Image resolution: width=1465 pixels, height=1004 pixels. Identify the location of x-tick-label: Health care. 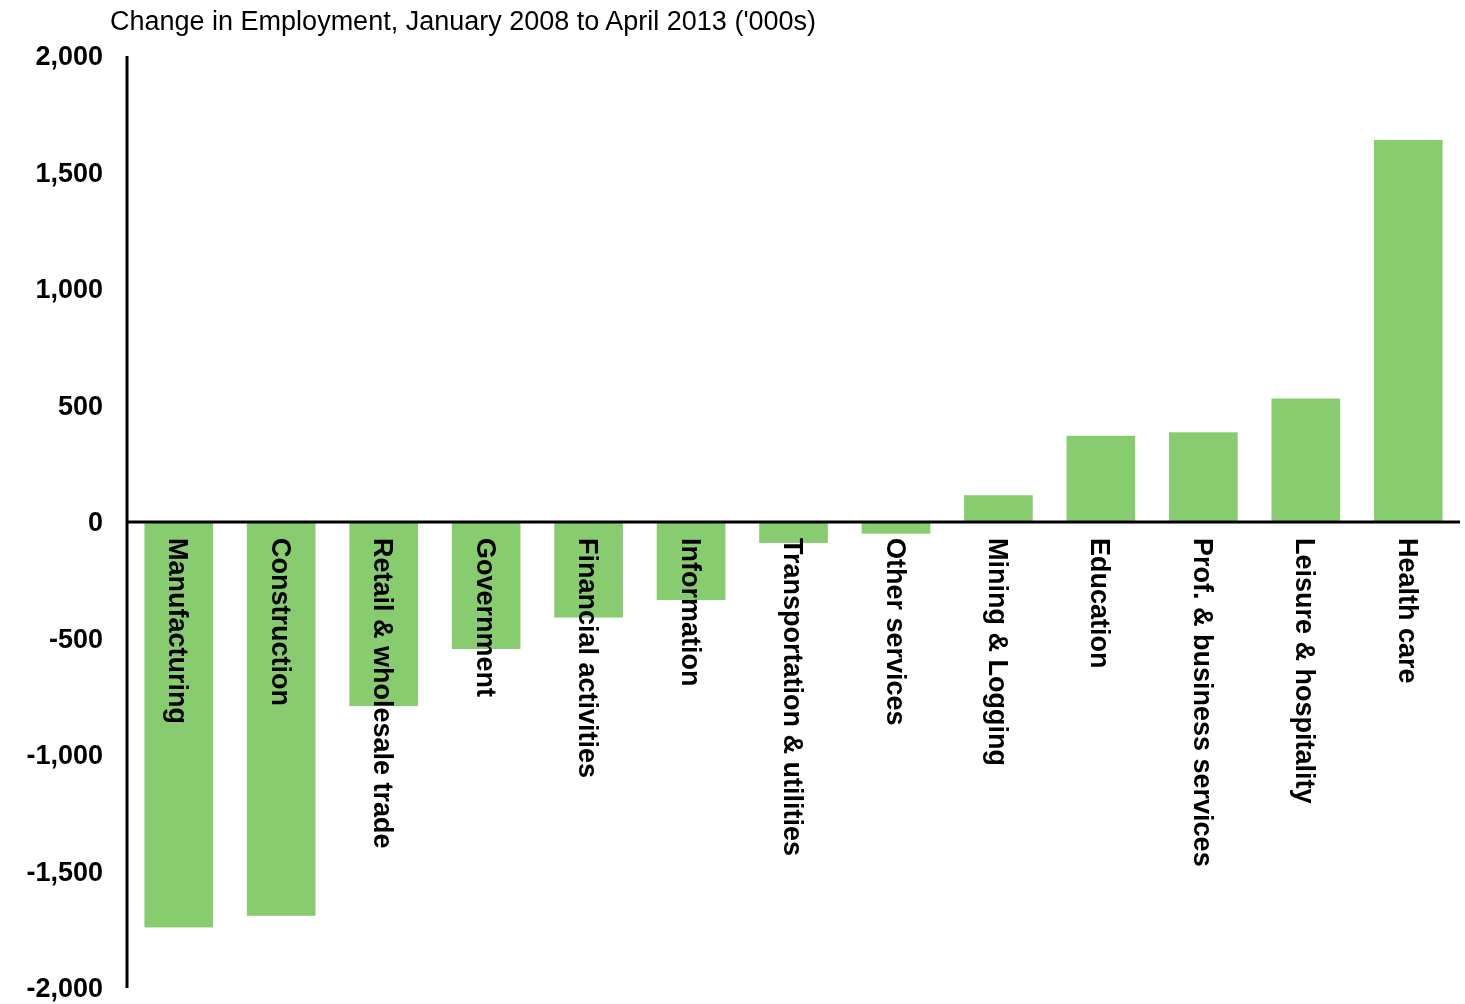
(1407, 611).